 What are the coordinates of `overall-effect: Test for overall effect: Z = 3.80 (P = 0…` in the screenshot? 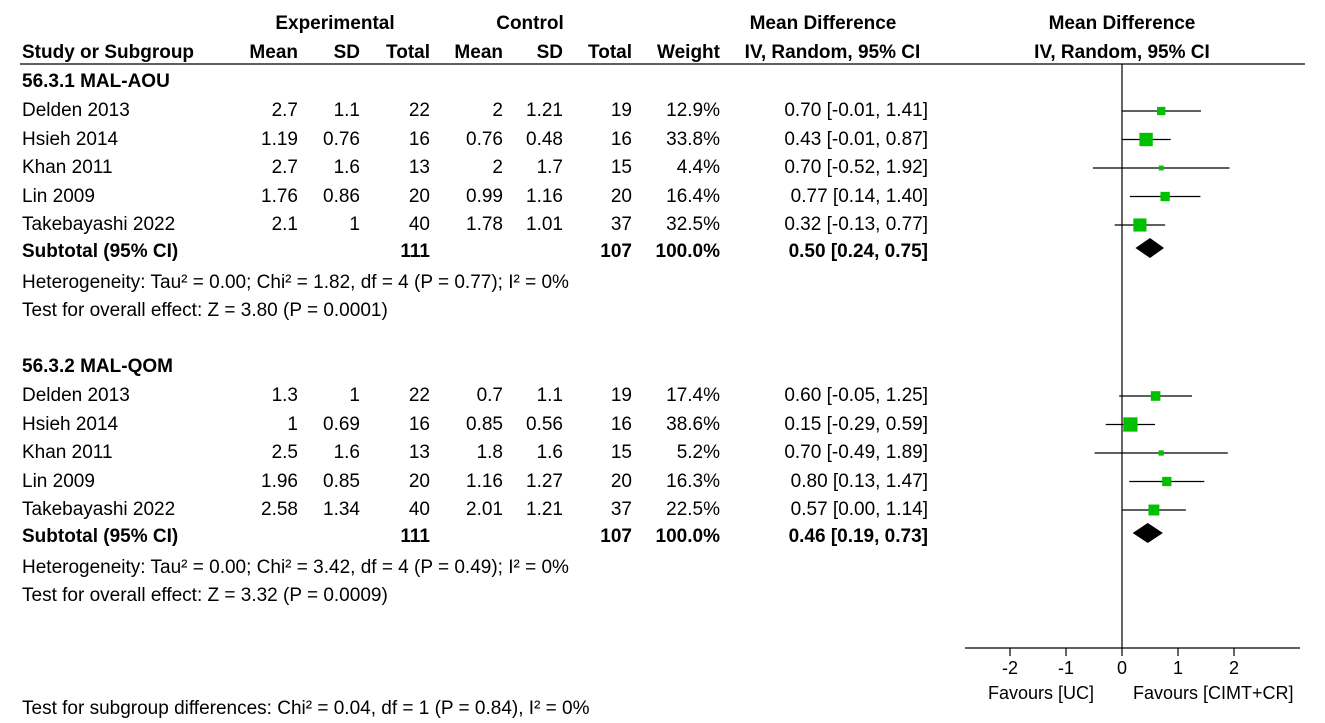 It's located at (205, 310).